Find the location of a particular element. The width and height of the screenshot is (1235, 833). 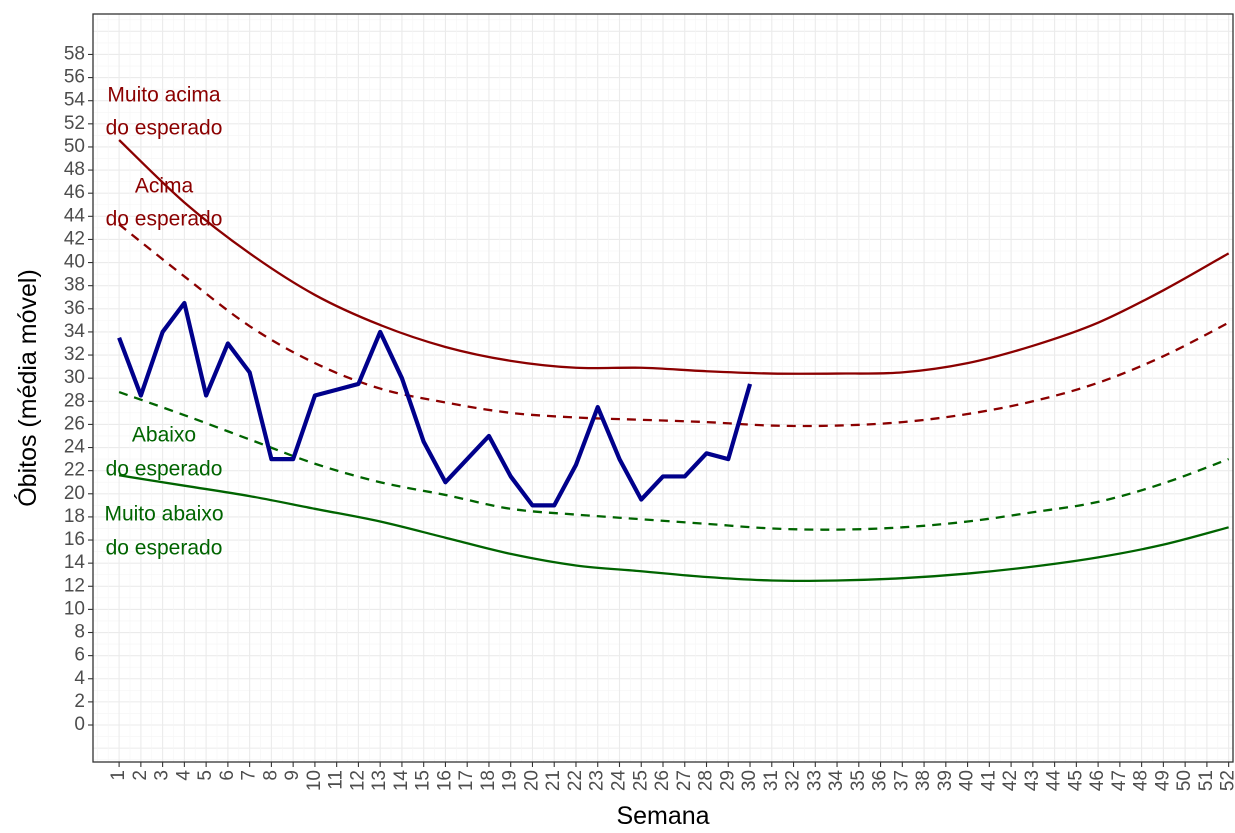

x-tick-label: 42 is located at coordinates (1010, 780).